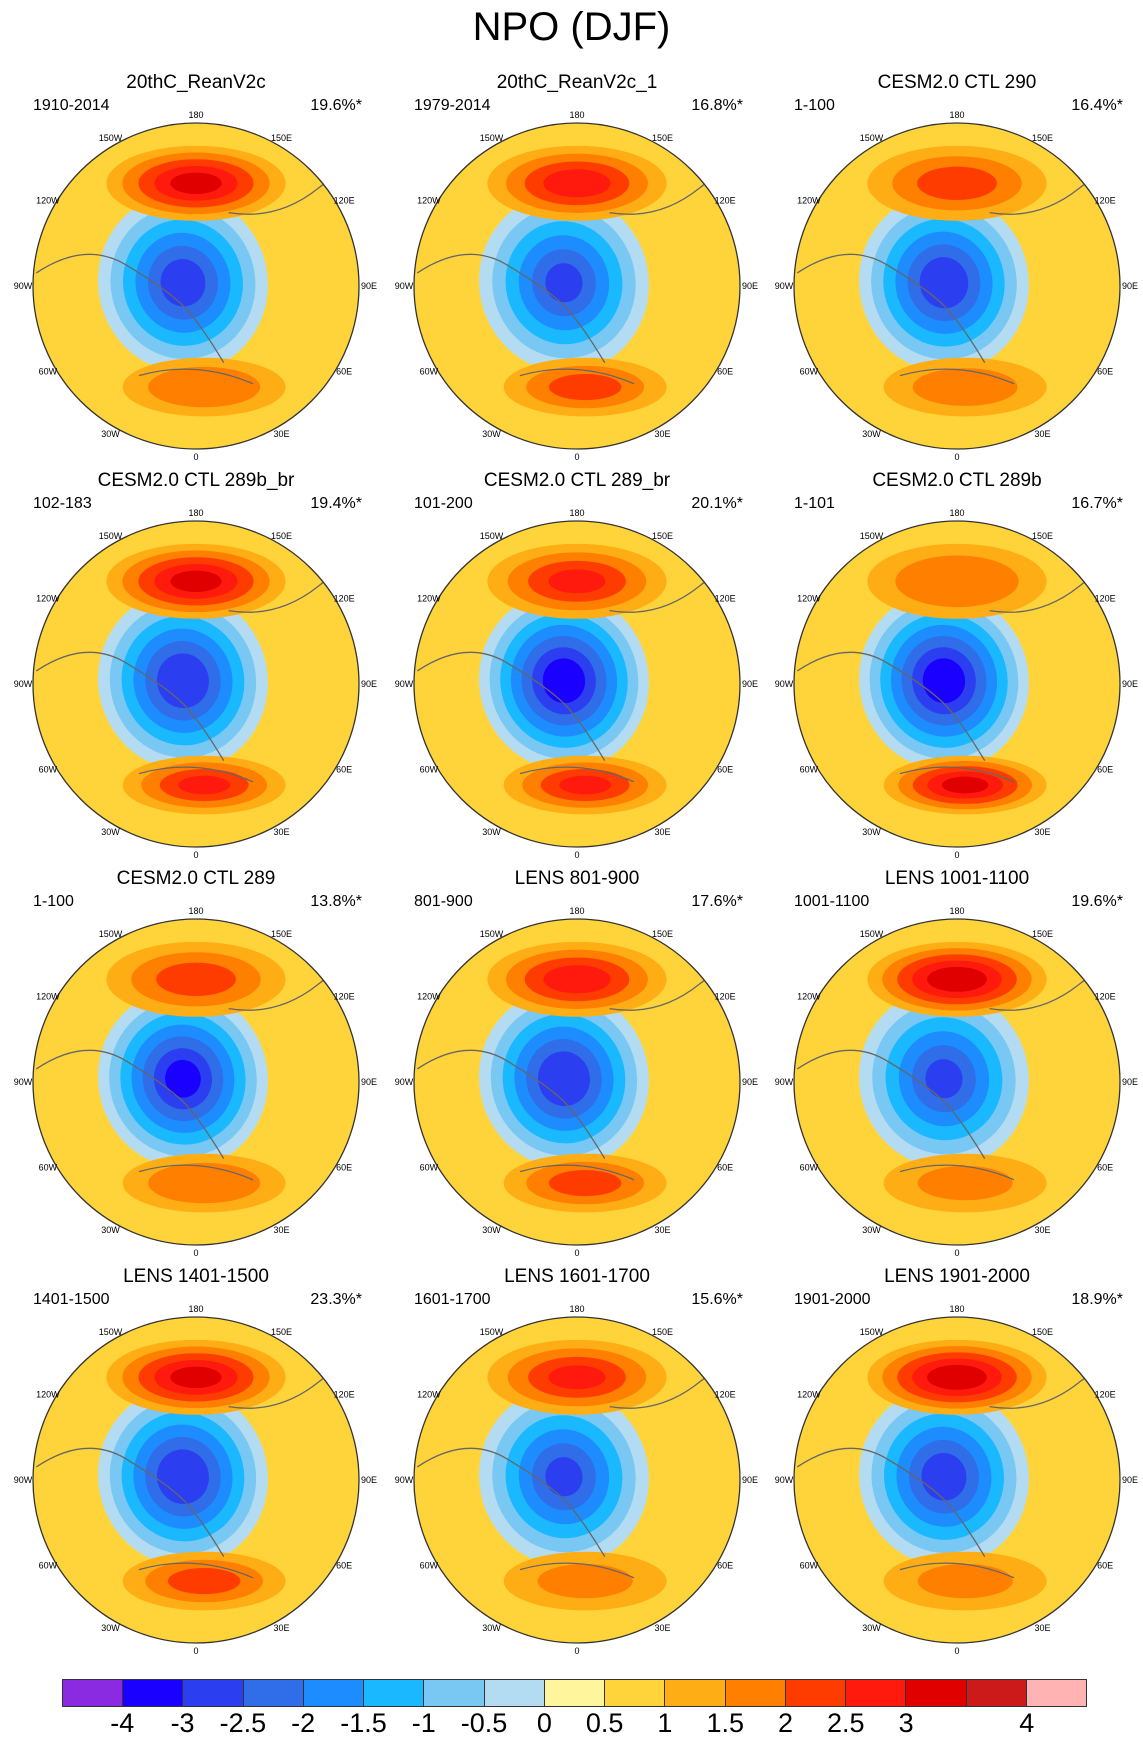  I want to click on panel-title: CESM2.0 CTL 289b, so click(956, 480).